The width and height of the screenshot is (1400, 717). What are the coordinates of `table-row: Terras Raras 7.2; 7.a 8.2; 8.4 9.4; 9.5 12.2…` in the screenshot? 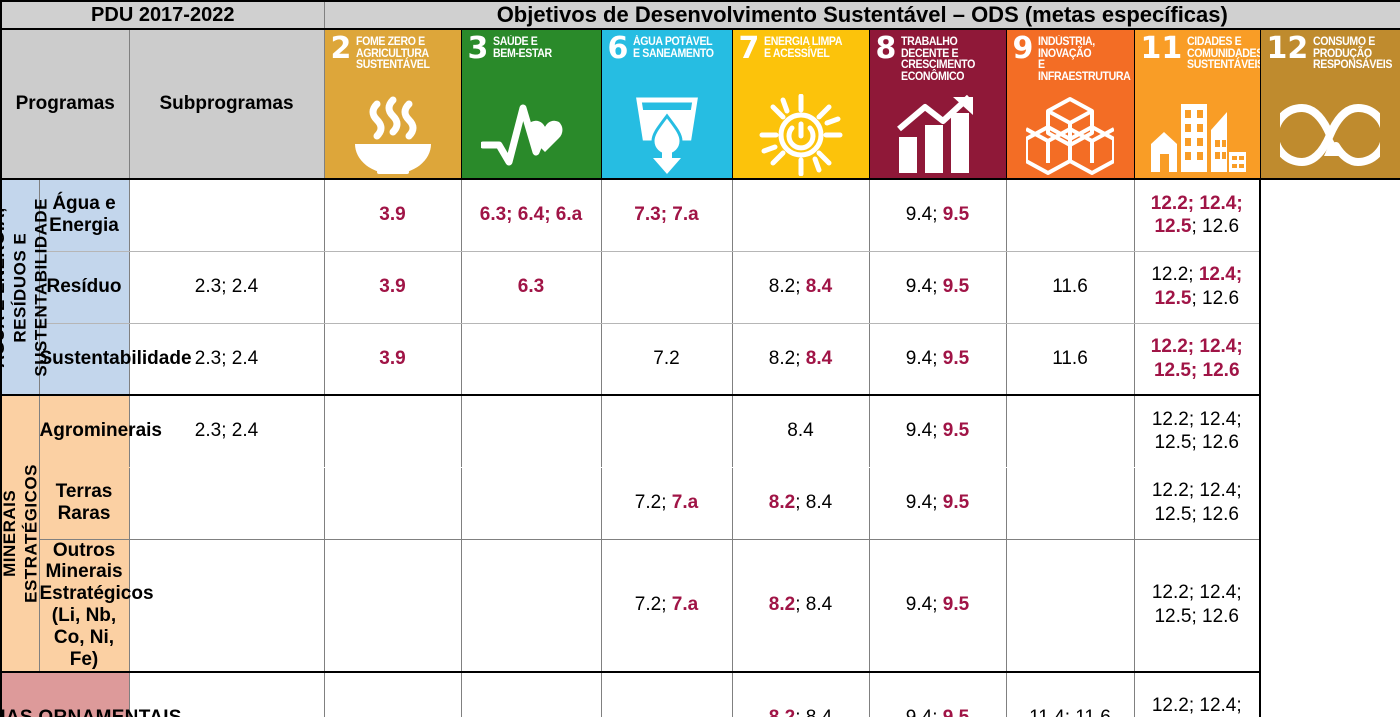 It's located at (700, 503).